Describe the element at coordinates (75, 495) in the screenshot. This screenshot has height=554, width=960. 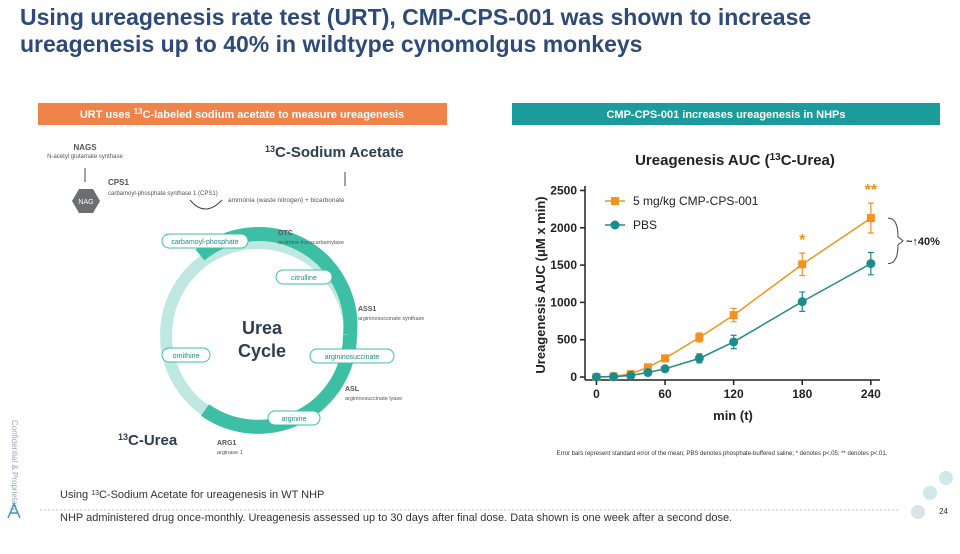
I see `text: Using` at that location.